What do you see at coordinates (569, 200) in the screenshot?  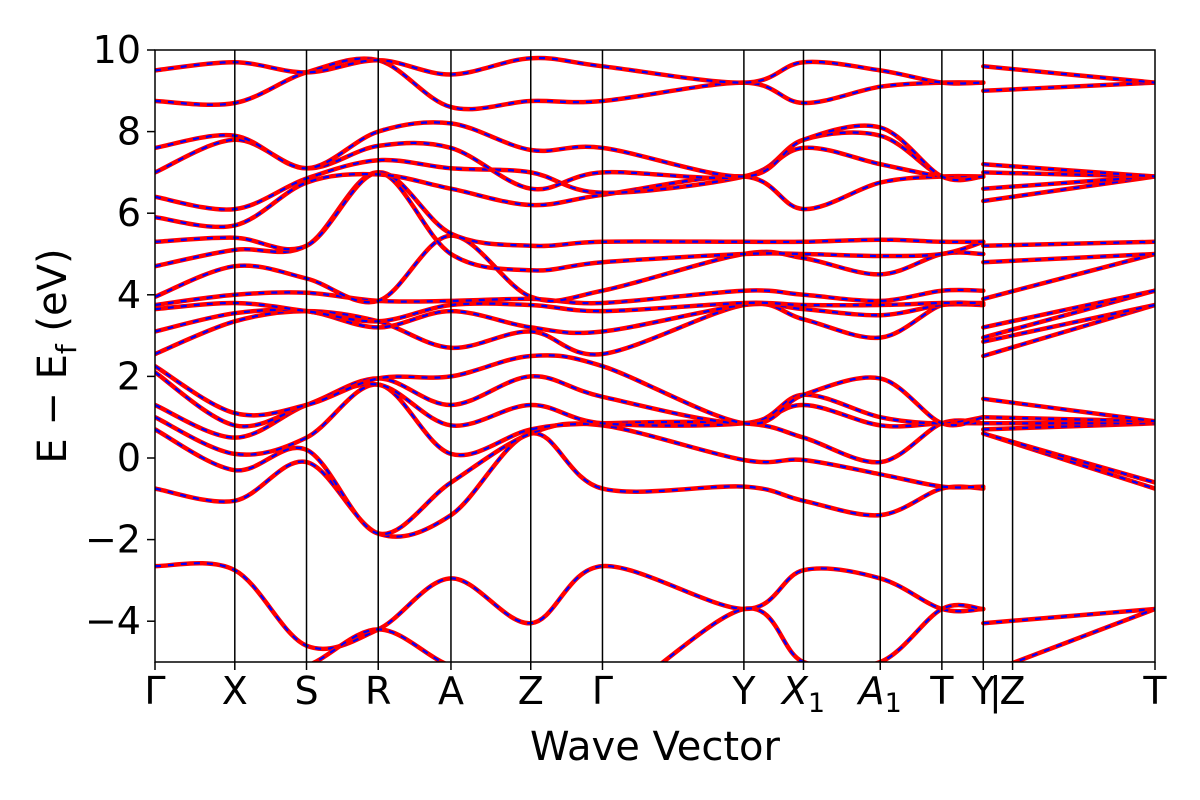 I see `band-15-seg-0-dashed` at bounding box center [569, 200].